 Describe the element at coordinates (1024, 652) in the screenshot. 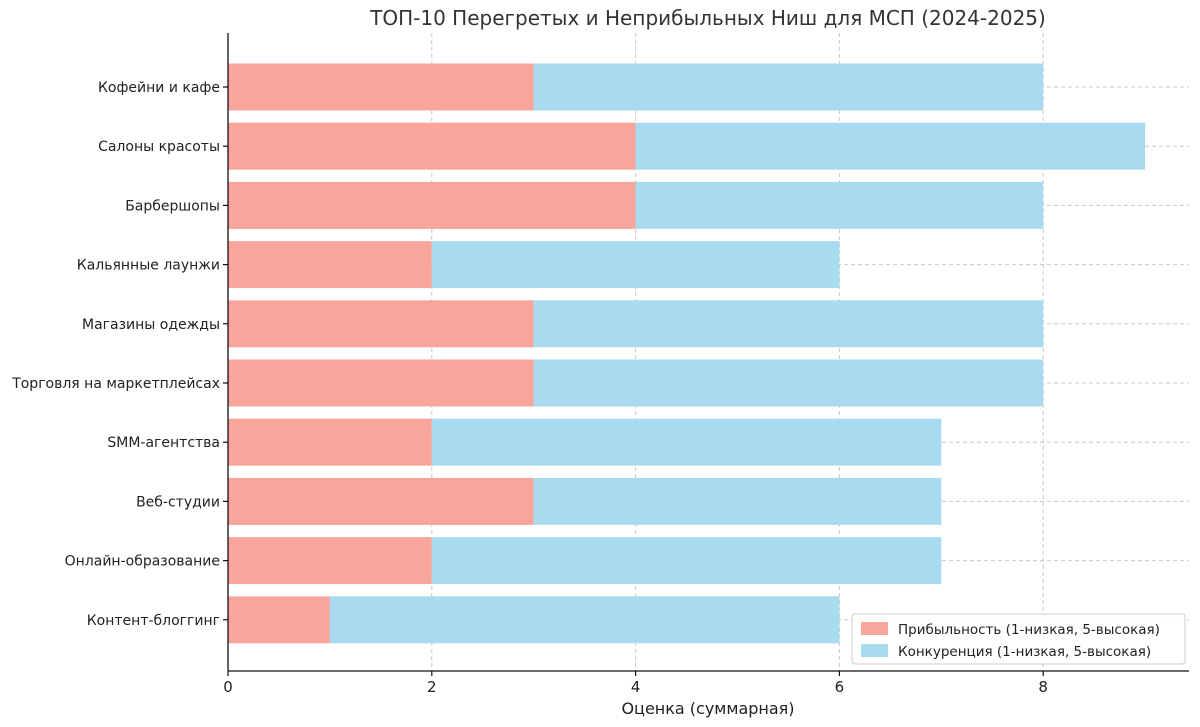

I see `legend-label-competition: Конкуренция (1-низкая, 5-высокая)` at that location.